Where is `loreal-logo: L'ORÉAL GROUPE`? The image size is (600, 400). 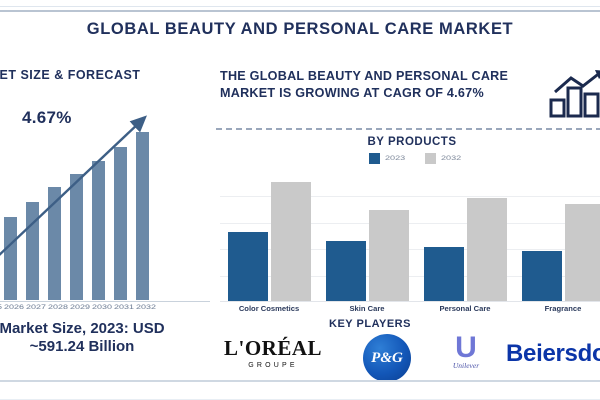 loreal-logo: L'ORÉAL GROUPE is located at coordinates (273, 352).